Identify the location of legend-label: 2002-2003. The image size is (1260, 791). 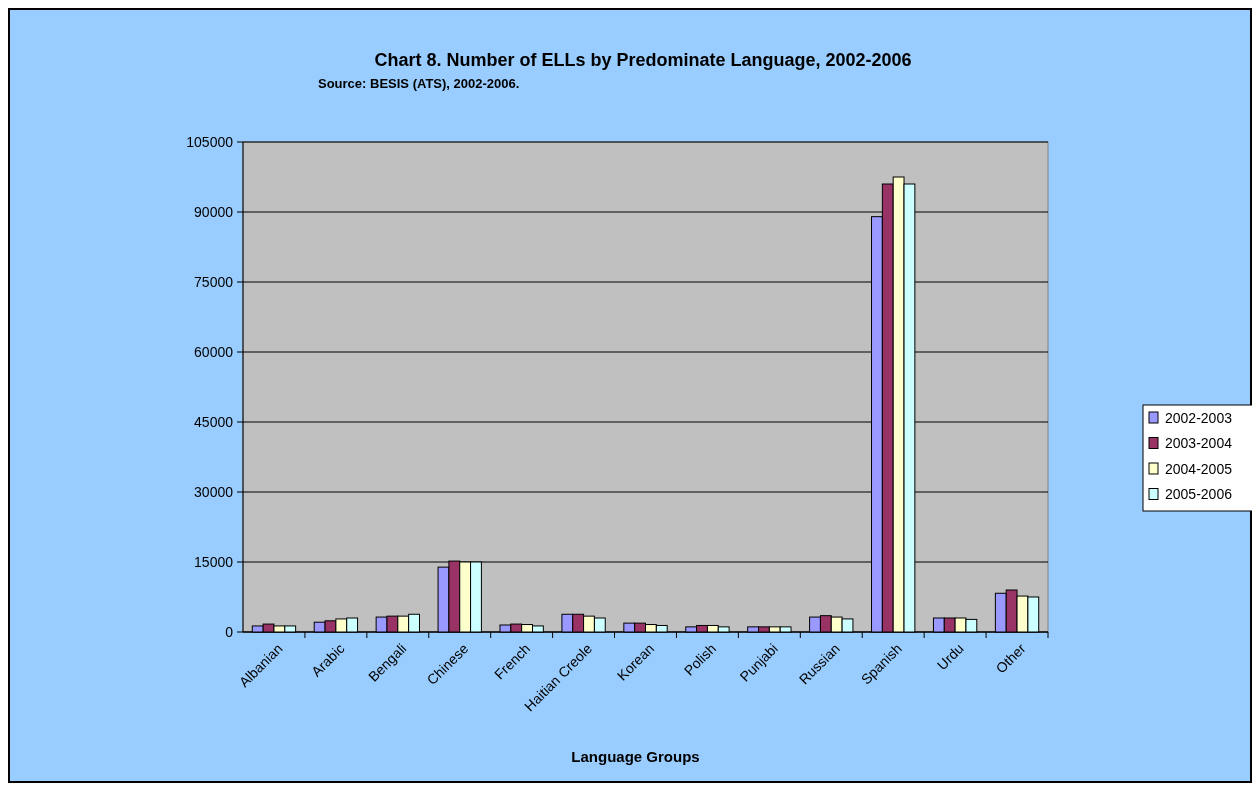
(1199, 417).